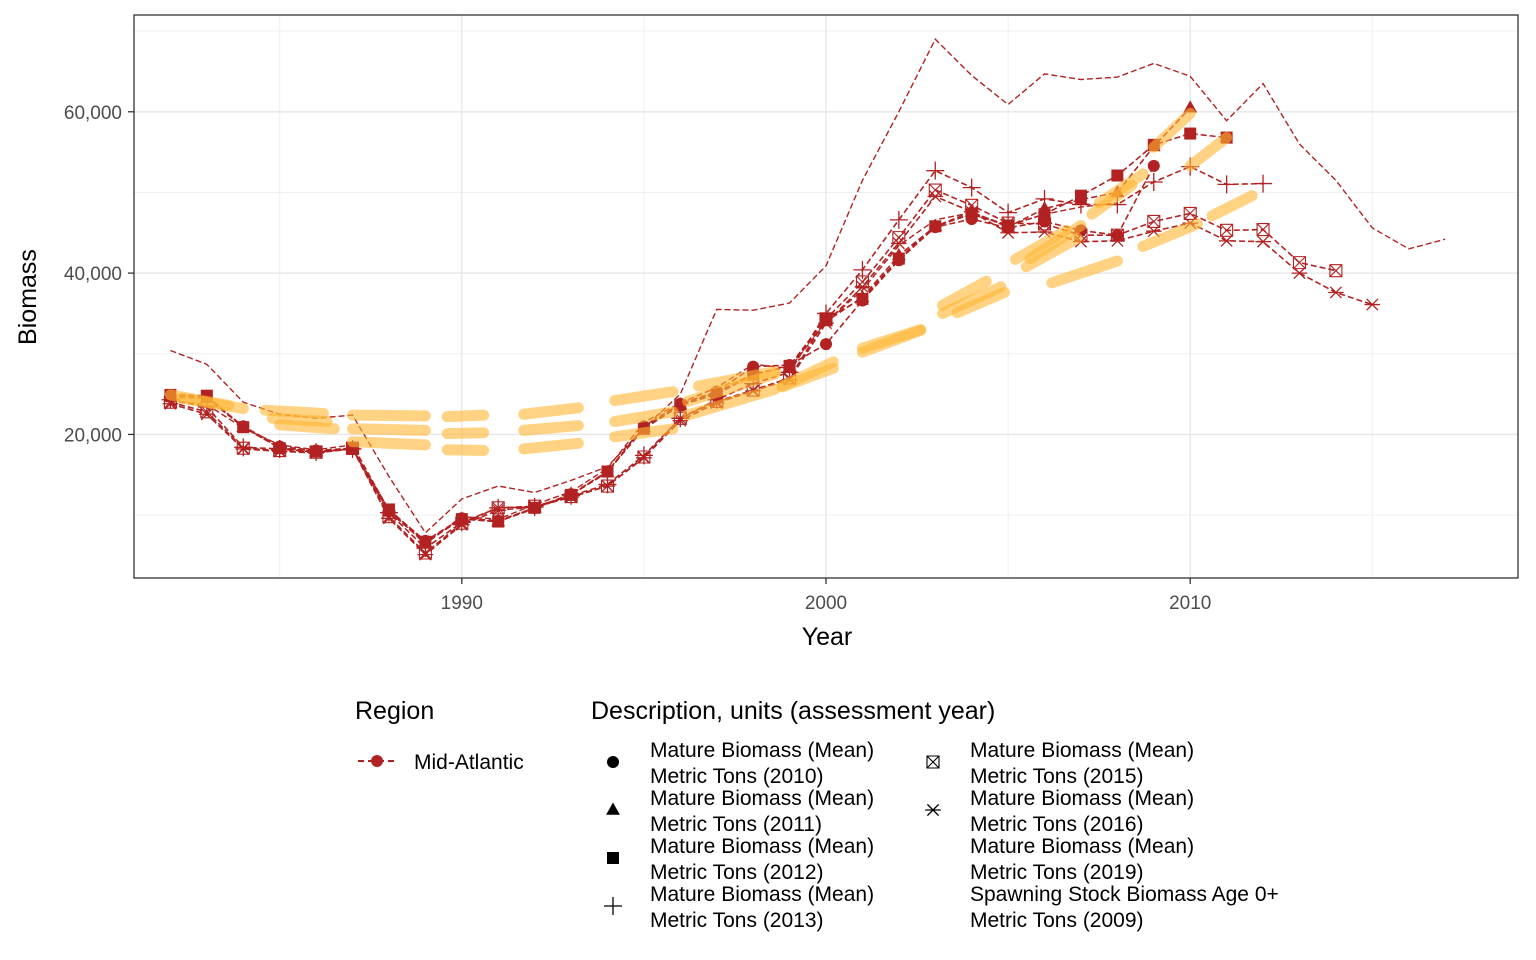 The width and height of the screenshot is (1536, 960). I want to click on legend-region-marker, so click(377, 761).